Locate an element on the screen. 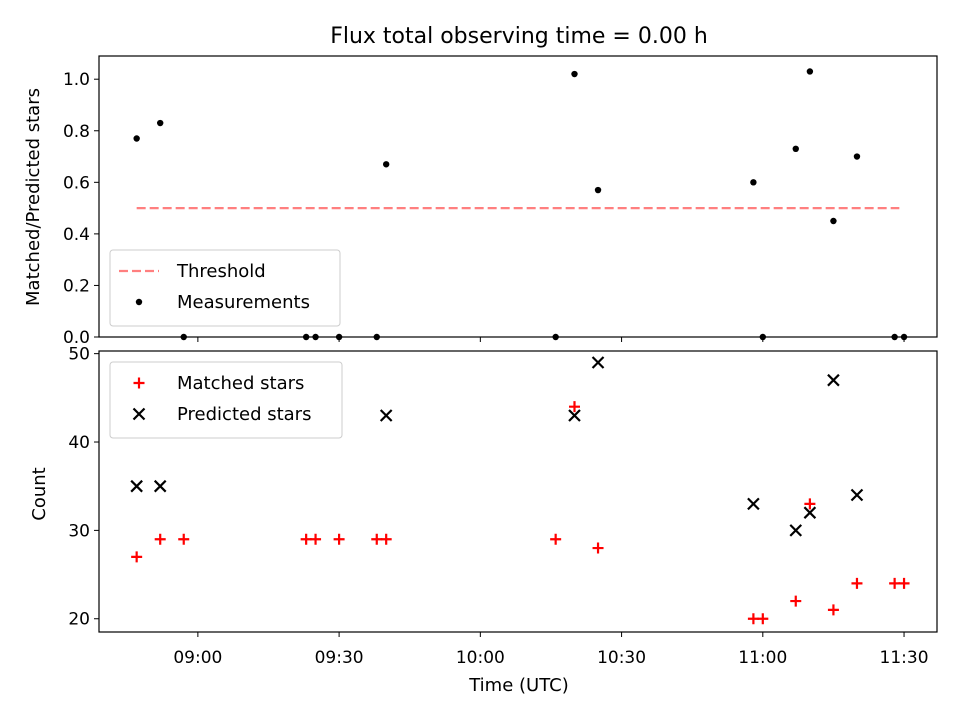  bottom-y-tick-label: 30 is located at coordinates (79, 531).